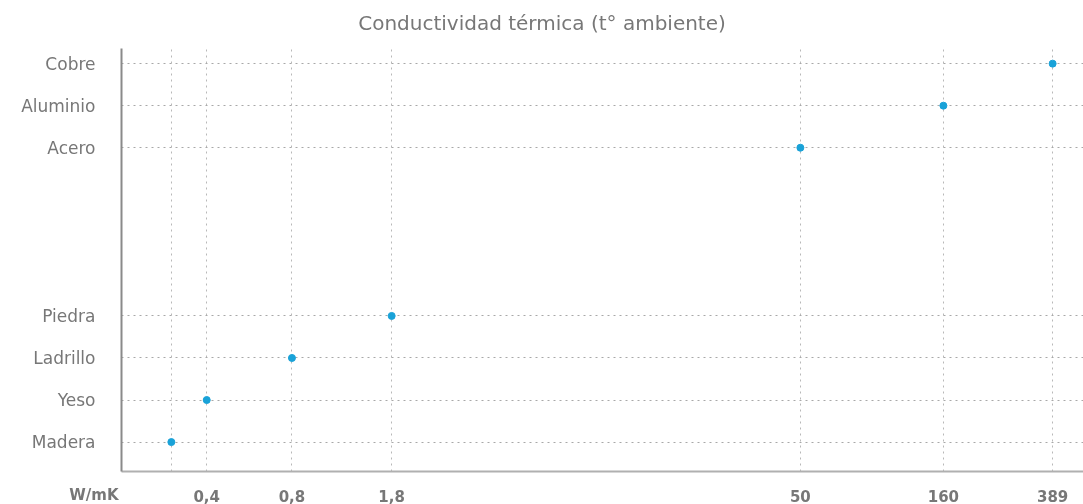  What do you see at coordinates (69, 315) in the screenshot?
I see `y-tick-label: Piedra` at bounding box center [69, 315].